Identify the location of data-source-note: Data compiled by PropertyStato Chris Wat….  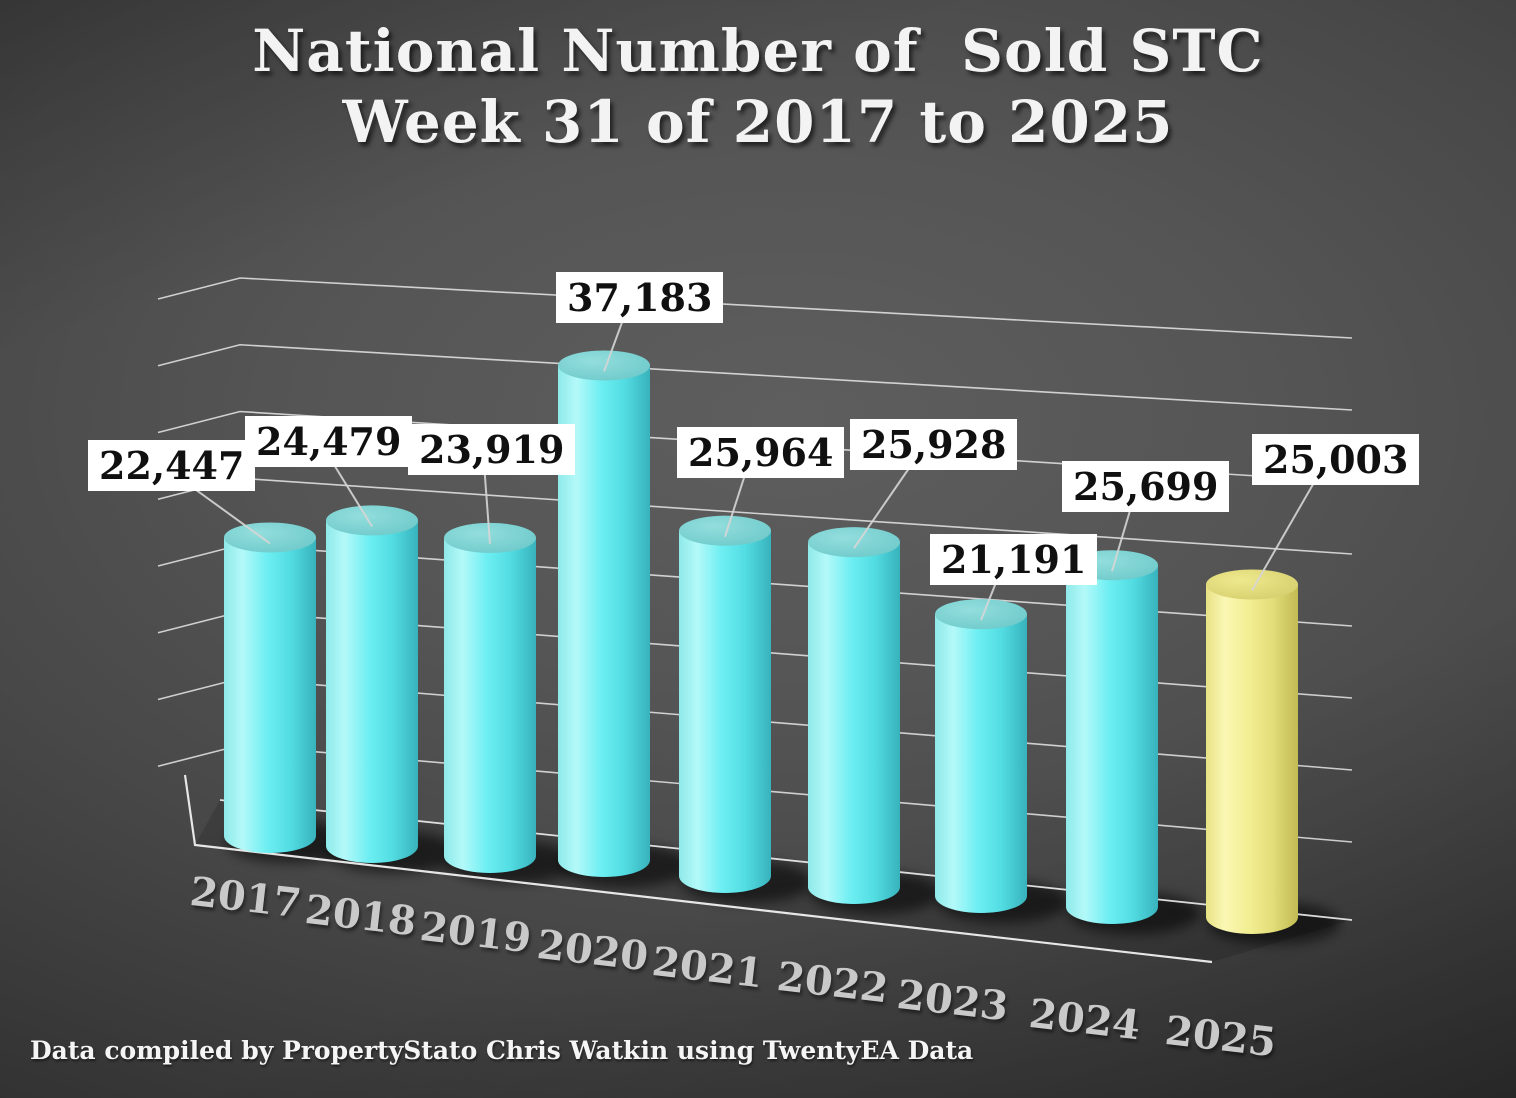
(502, 1050).